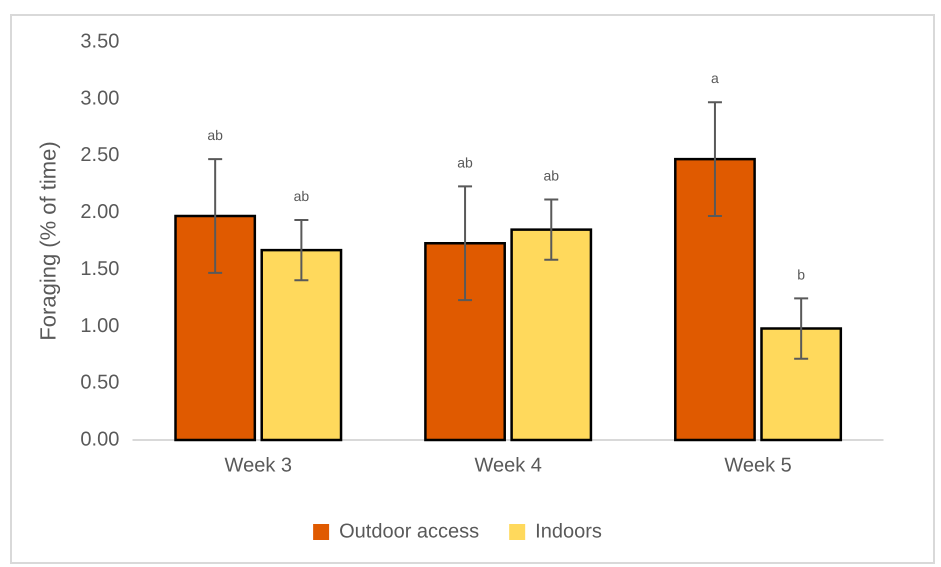  Describe the element at coordinates (100, 439) in the screenshot. I see `y-tick-label: 0.00` at that location.